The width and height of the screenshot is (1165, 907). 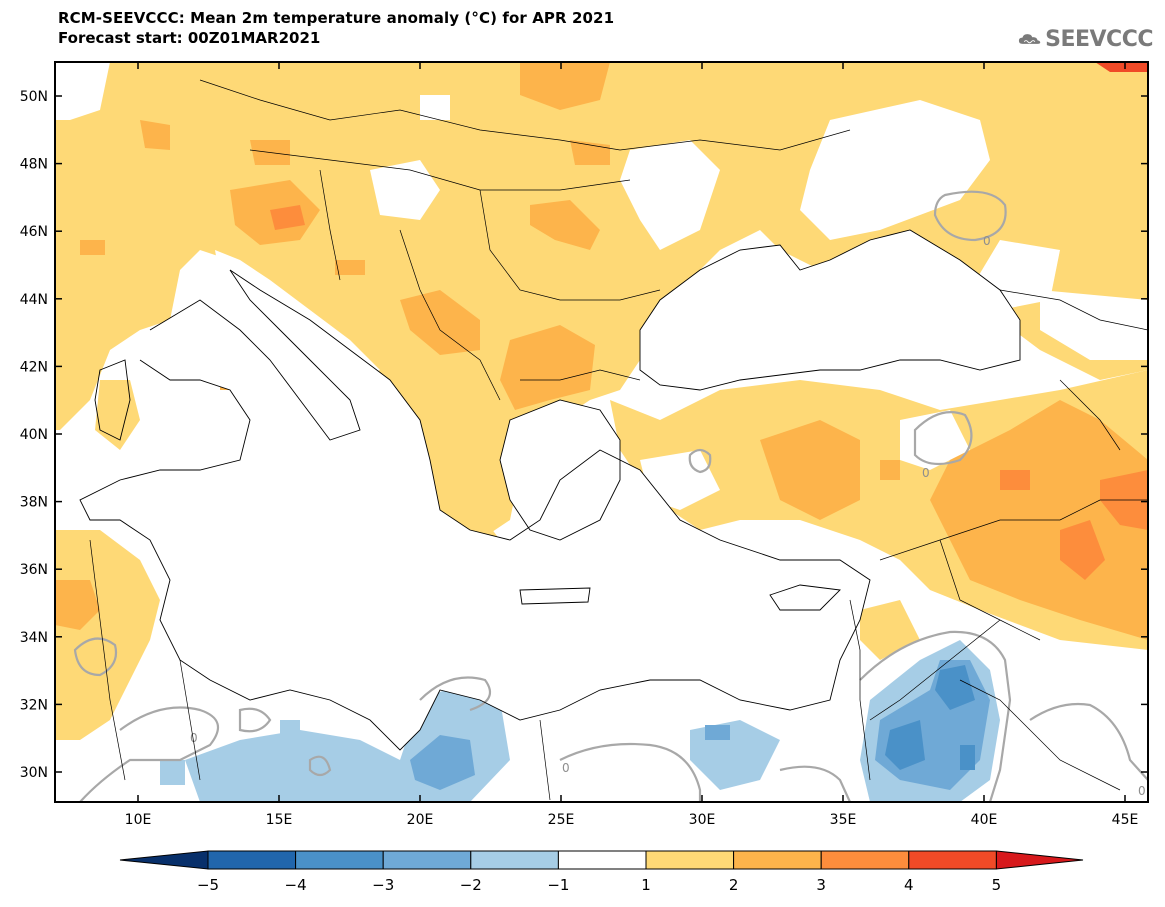 I want to click on colorbar-label: −2, so click(x=471, y=885).